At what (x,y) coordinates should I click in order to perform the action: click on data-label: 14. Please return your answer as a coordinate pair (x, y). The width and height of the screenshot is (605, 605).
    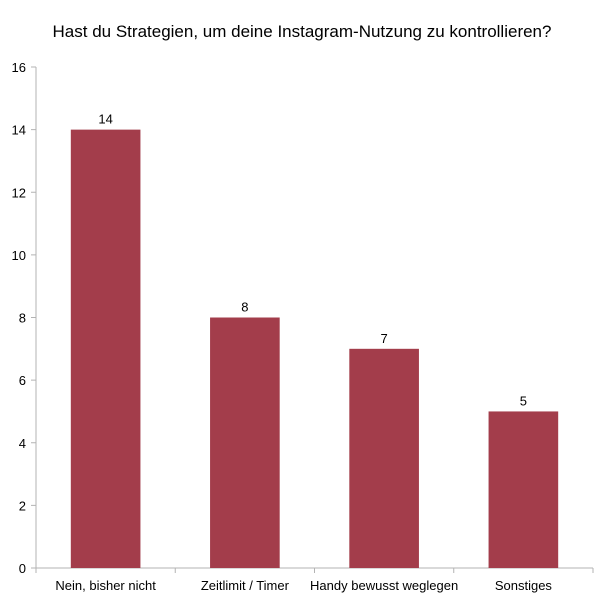
    Looking at the image, I should click on (105, 119).